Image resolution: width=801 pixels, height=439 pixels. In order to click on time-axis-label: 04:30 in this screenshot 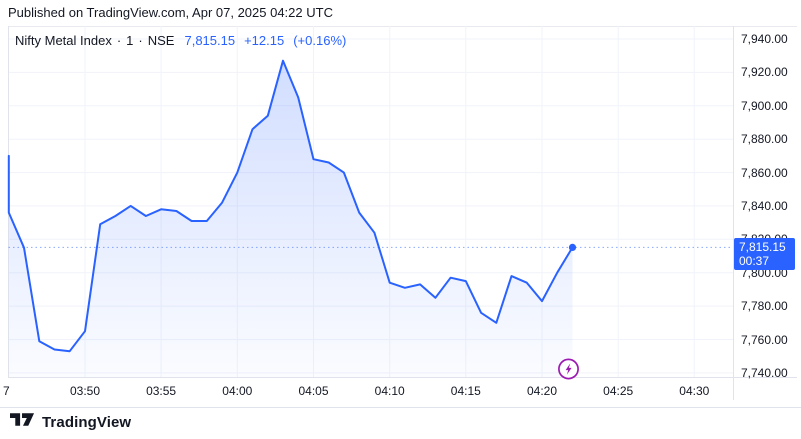, I will do `click(694, 391)`.